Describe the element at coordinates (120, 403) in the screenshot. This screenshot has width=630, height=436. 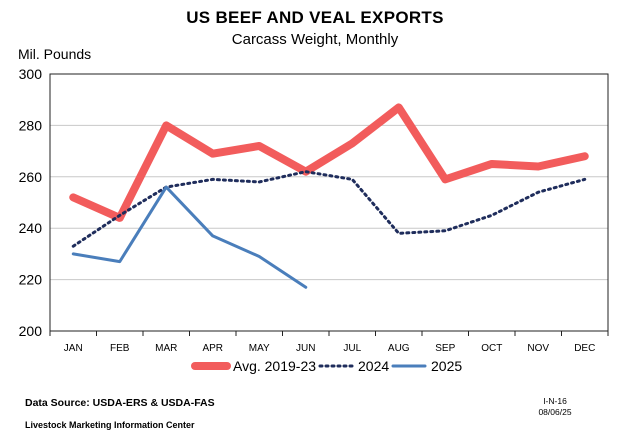
I see `data-source: Data Source: USDA-ERS & USDA-FAS` at that location.